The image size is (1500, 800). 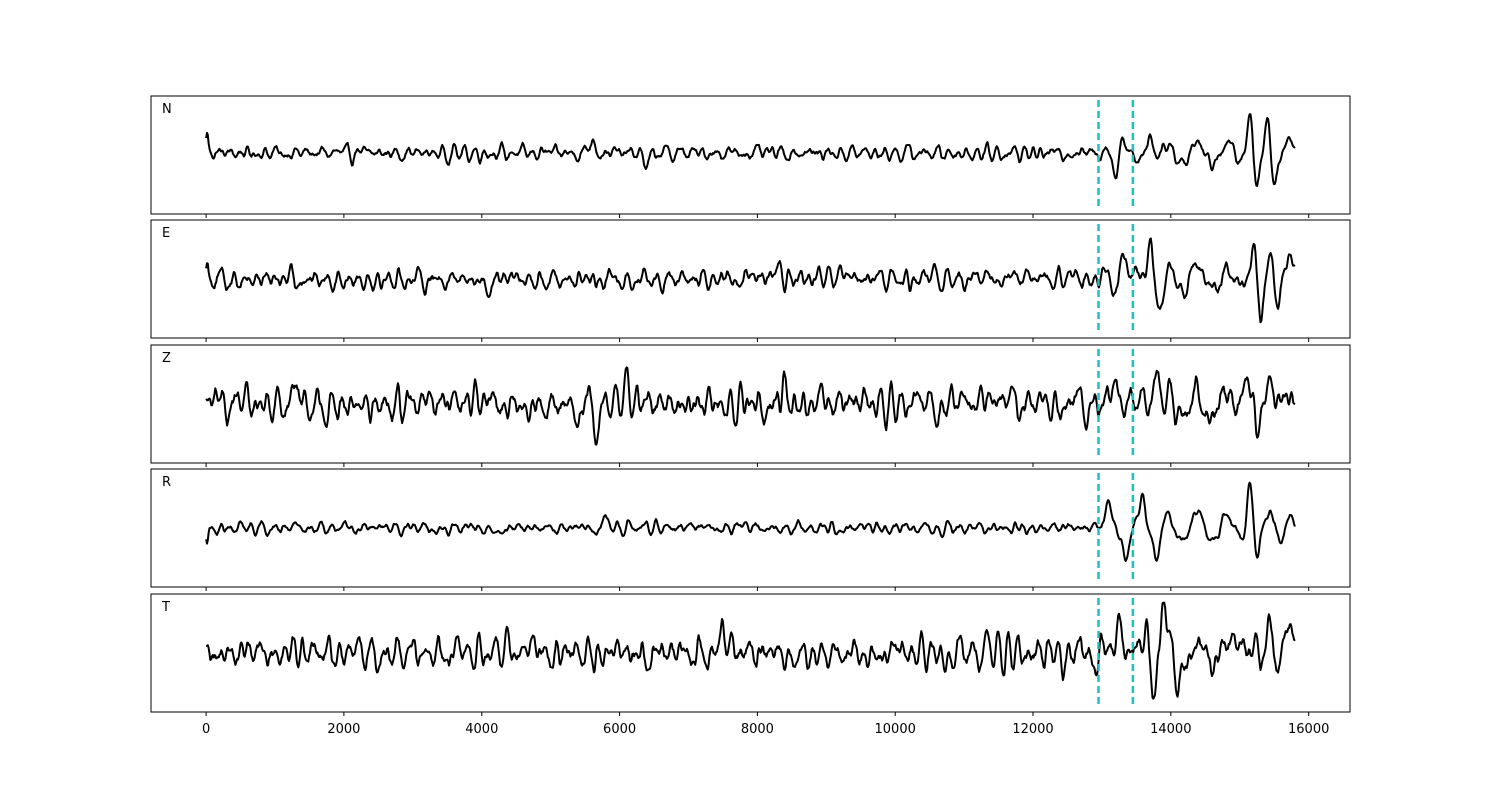 I want to click on trace-e, so click(x=750, y=280).